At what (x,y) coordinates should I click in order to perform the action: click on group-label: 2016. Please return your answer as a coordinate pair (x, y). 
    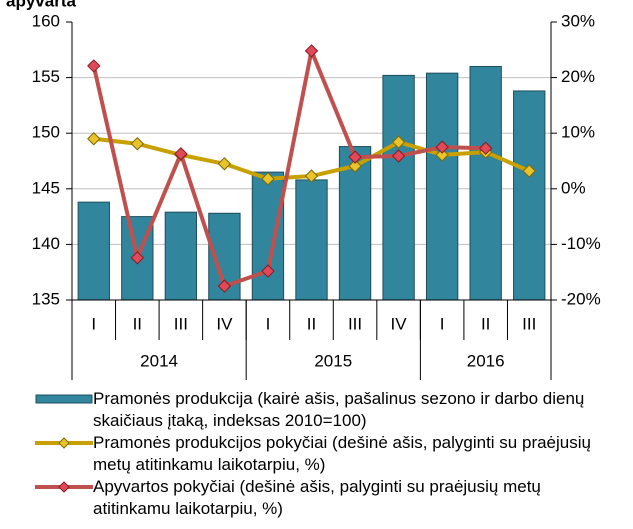
    Looking at the image, I should click on (486, 360).